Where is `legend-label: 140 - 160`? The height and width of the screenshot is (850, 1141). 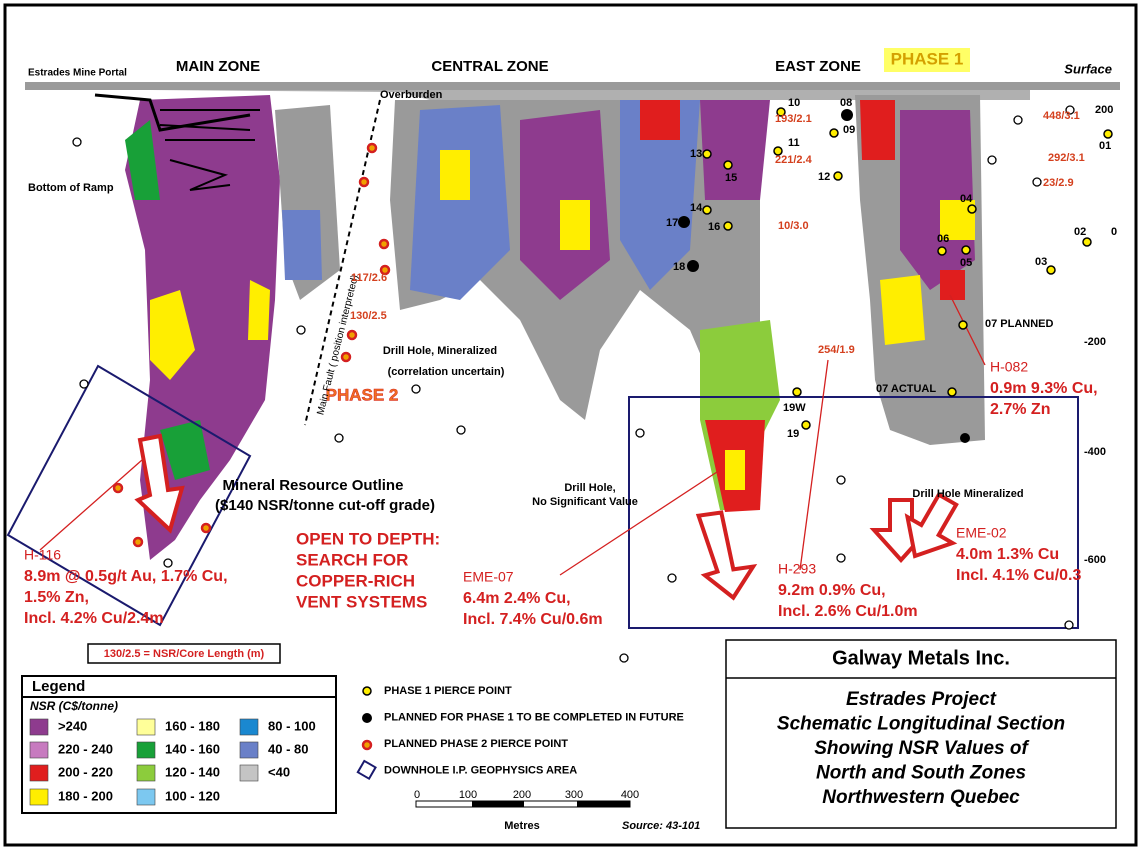
legend-label: 140 - 160 is located at coordinates (192, 748).